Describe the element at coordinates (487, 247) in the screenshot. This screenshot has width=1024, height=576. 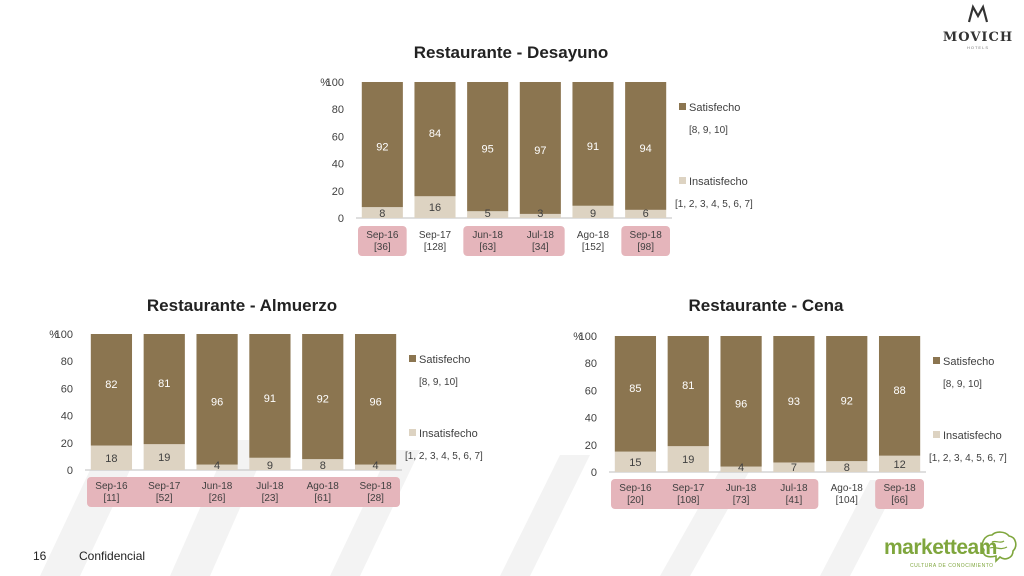
I see `sample-size-label: [63]` at that location.